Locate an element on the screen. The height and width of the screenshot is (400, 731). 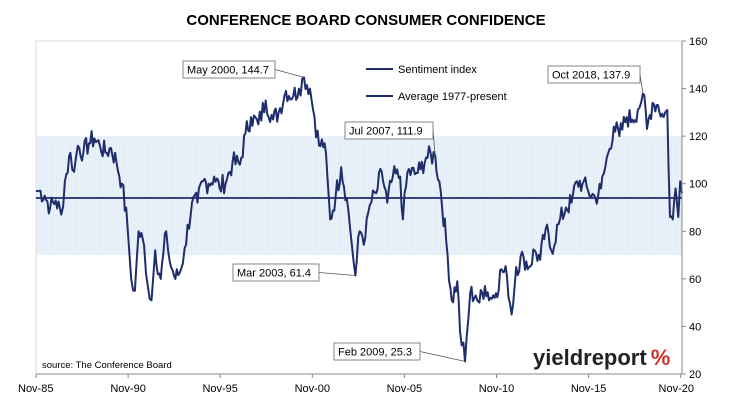
annotation-label: Feb 2009, 25.3 is located at coordinates (375, 353).